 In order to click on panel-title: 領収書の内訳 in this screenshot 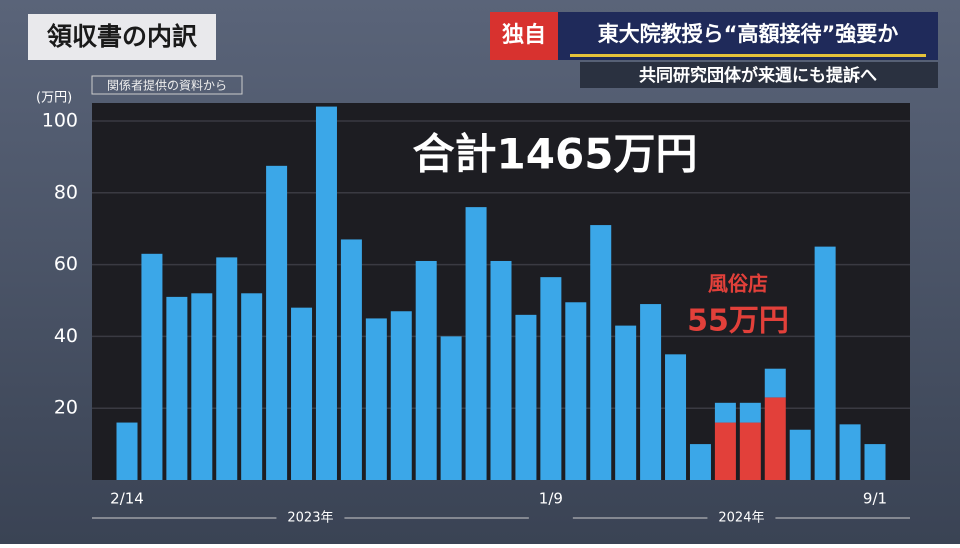, I will do `click(122, 36)`.